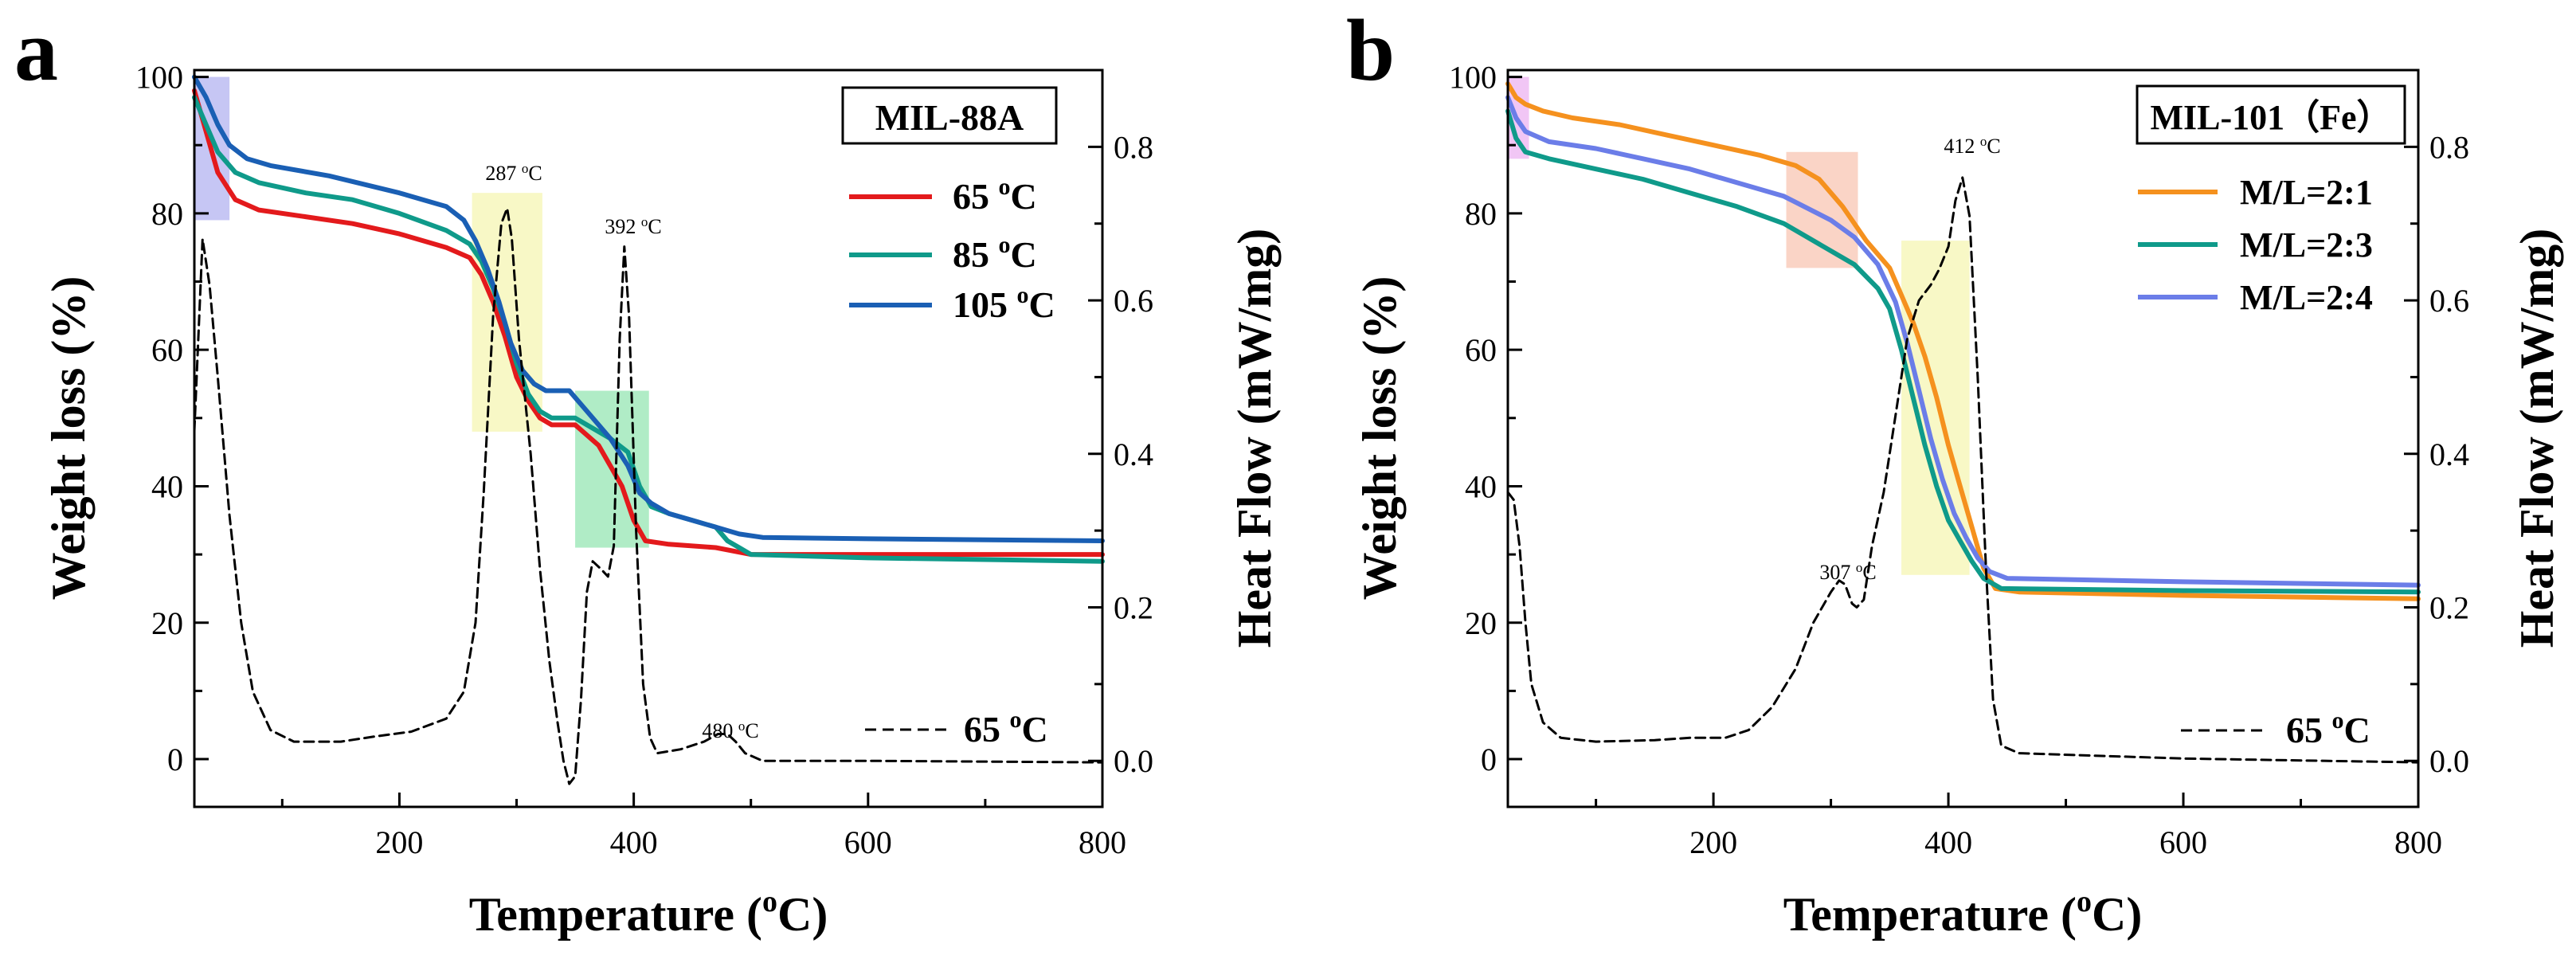 The image size is (2576, 963). I want to click on y-left-tick-label-a-100: 100, so click(159, 78).